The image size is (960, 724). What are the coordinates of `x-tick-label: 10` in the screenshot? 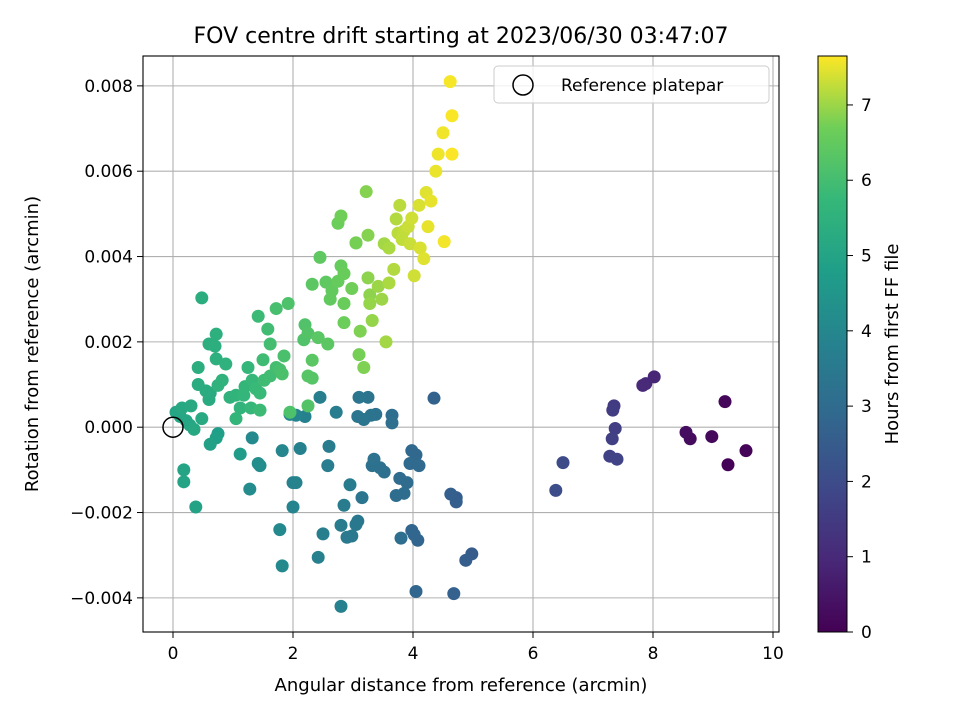 It's located at (773, 654).